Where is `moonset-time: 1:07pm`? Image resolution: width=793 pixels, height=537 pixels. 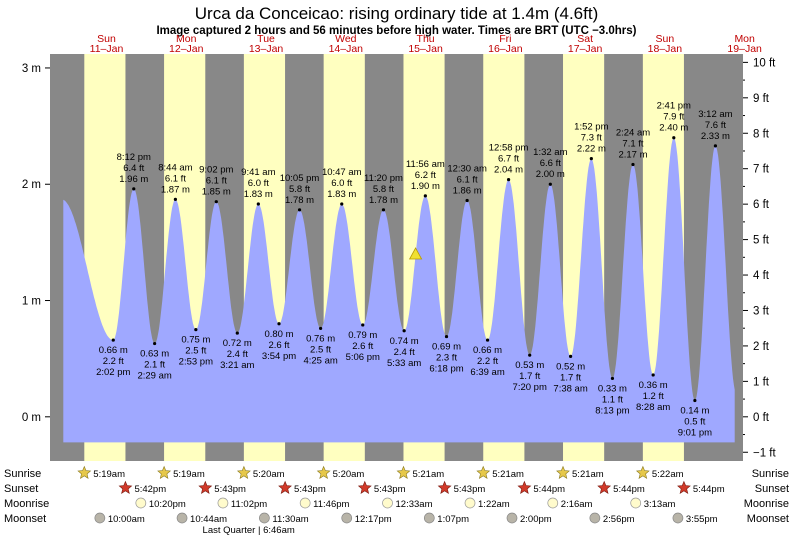 moonset-time: 1:07pm is located at coordinates (453, 519).